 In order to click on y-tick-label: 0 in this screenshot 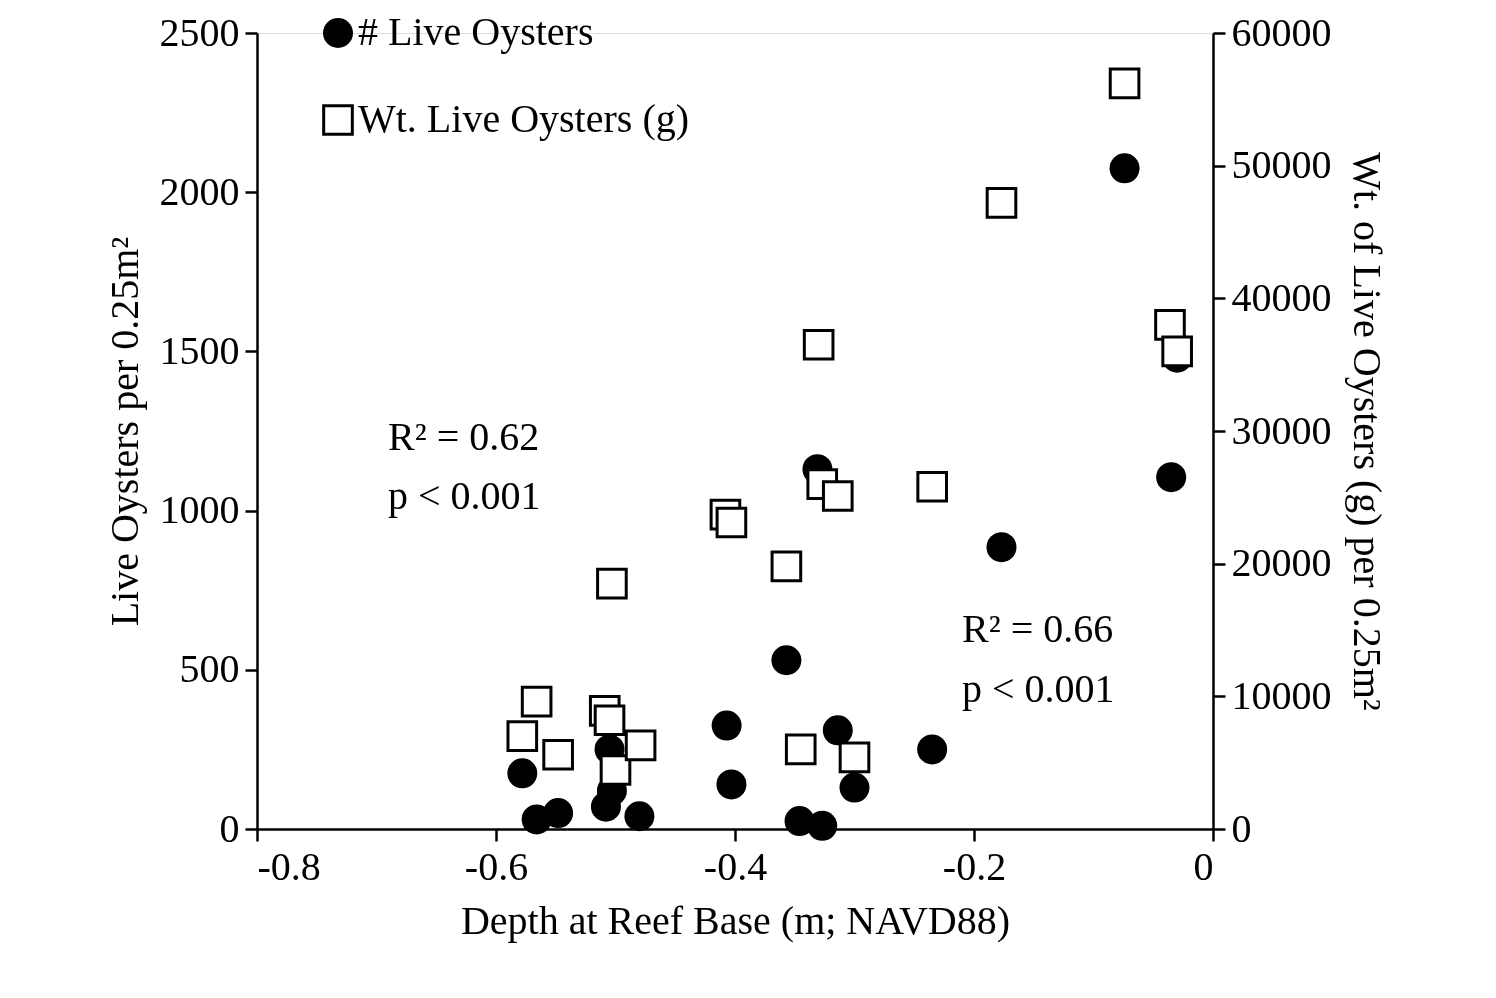, I will do `click(229, 828)`.